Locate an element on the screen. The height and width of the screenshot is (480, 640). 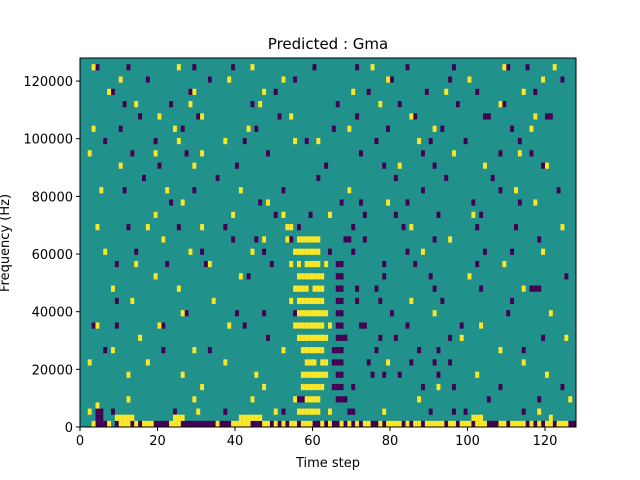
x-axis-label: Time step is located at coordinates (327, 463).